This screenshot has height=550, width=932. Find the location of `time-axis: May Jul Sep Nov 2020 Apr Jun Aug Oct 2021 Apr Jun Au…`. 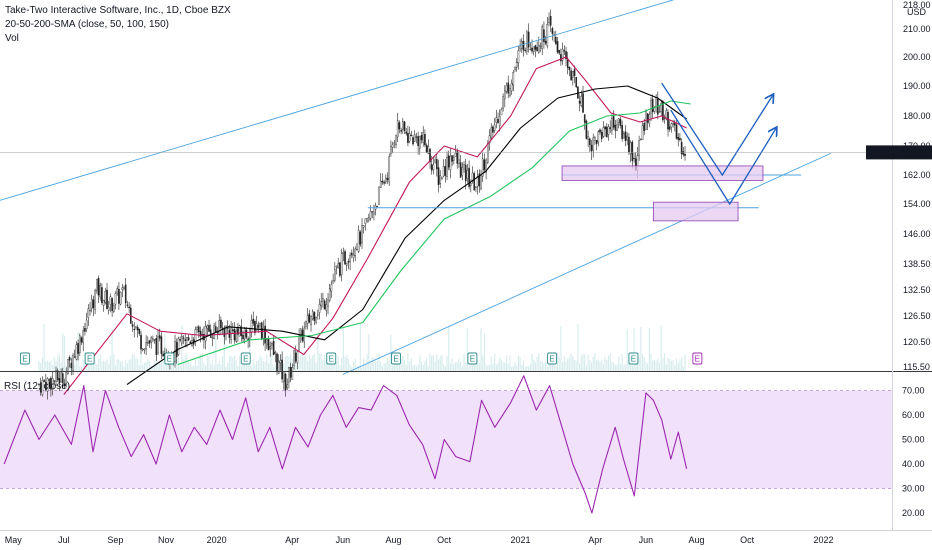

time-axis: May Jul Sep Nov 2020 Apr Jun Aug Oct 2021 Apr Jun Au… is located at coordinates (419, 540).